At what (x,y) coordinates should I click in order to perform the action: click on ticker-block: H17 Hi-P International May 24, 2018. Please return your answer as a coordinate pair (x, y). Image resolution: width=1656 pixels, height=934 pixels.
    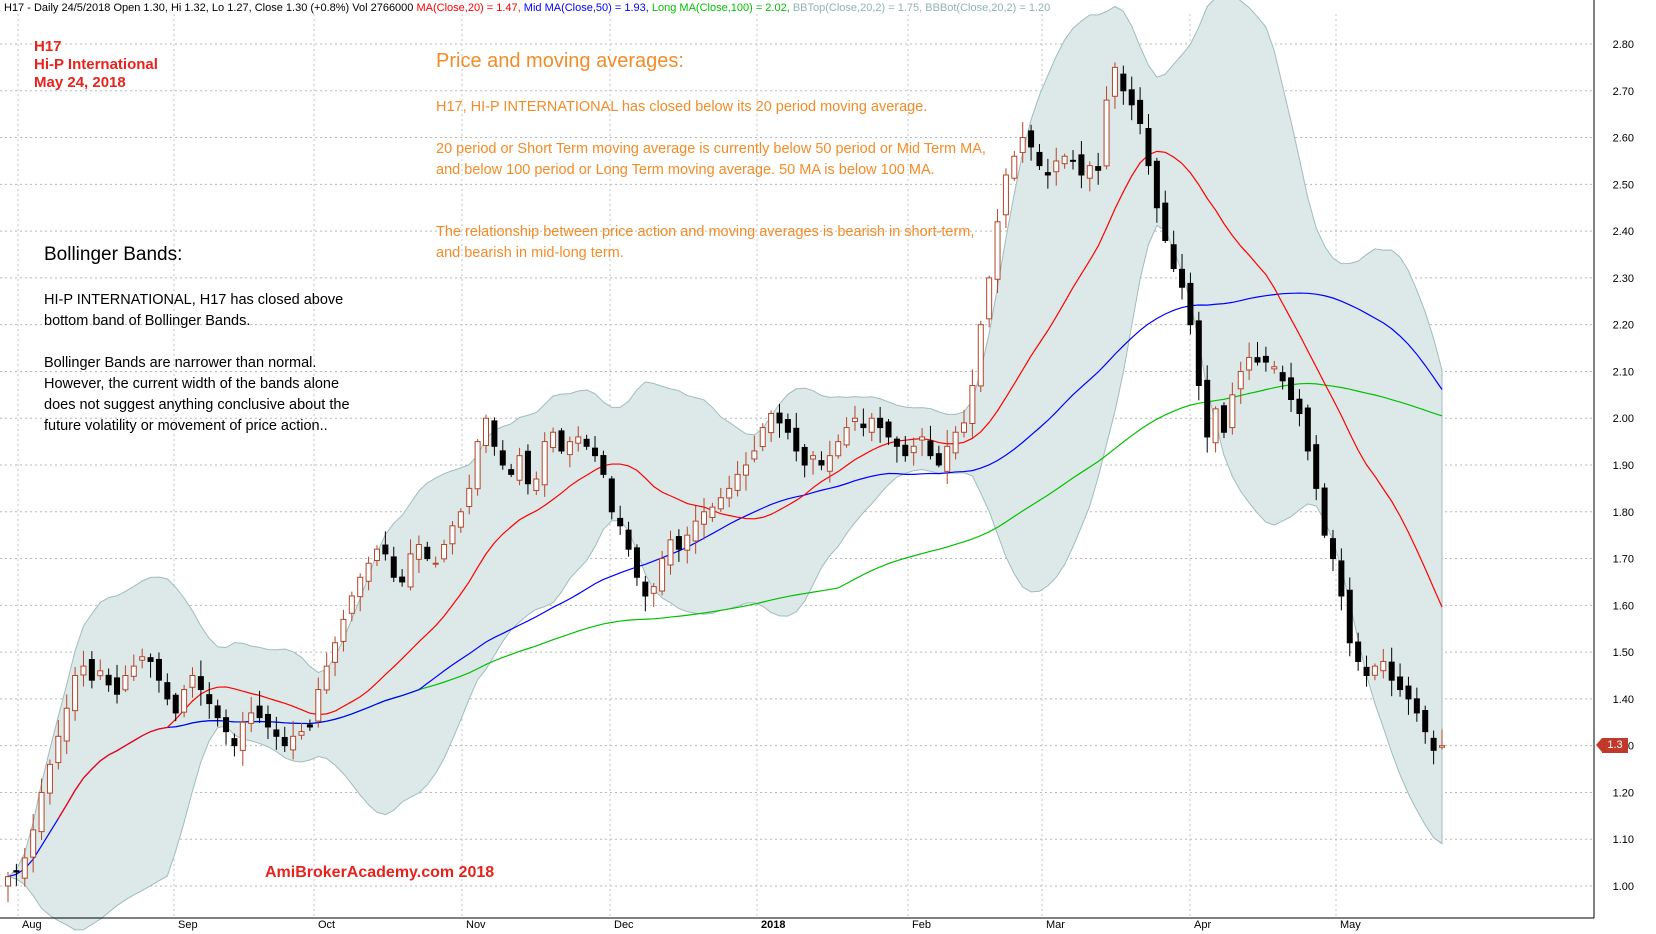
    Looking at the image, I should click on (96, 65).